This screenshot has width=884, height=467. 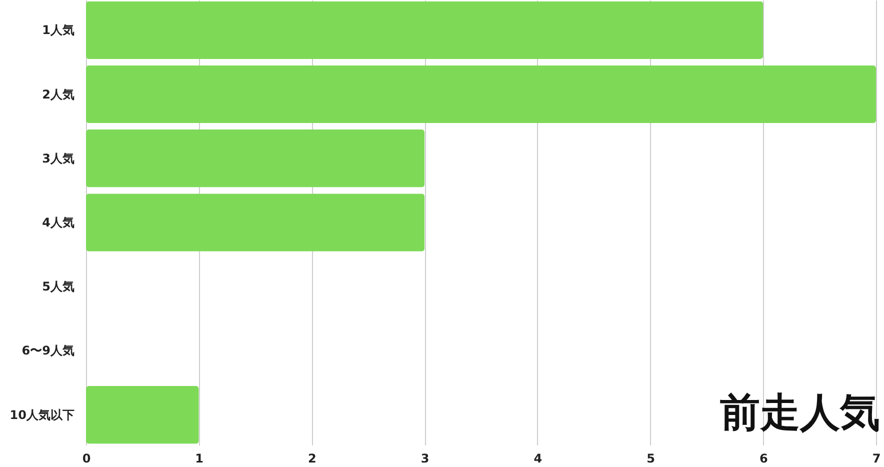 What do you see at coordinates (48, 351) in the screenshot?
I see `y-tick-label: 6〜9人気` at bounding box center [48, 351].